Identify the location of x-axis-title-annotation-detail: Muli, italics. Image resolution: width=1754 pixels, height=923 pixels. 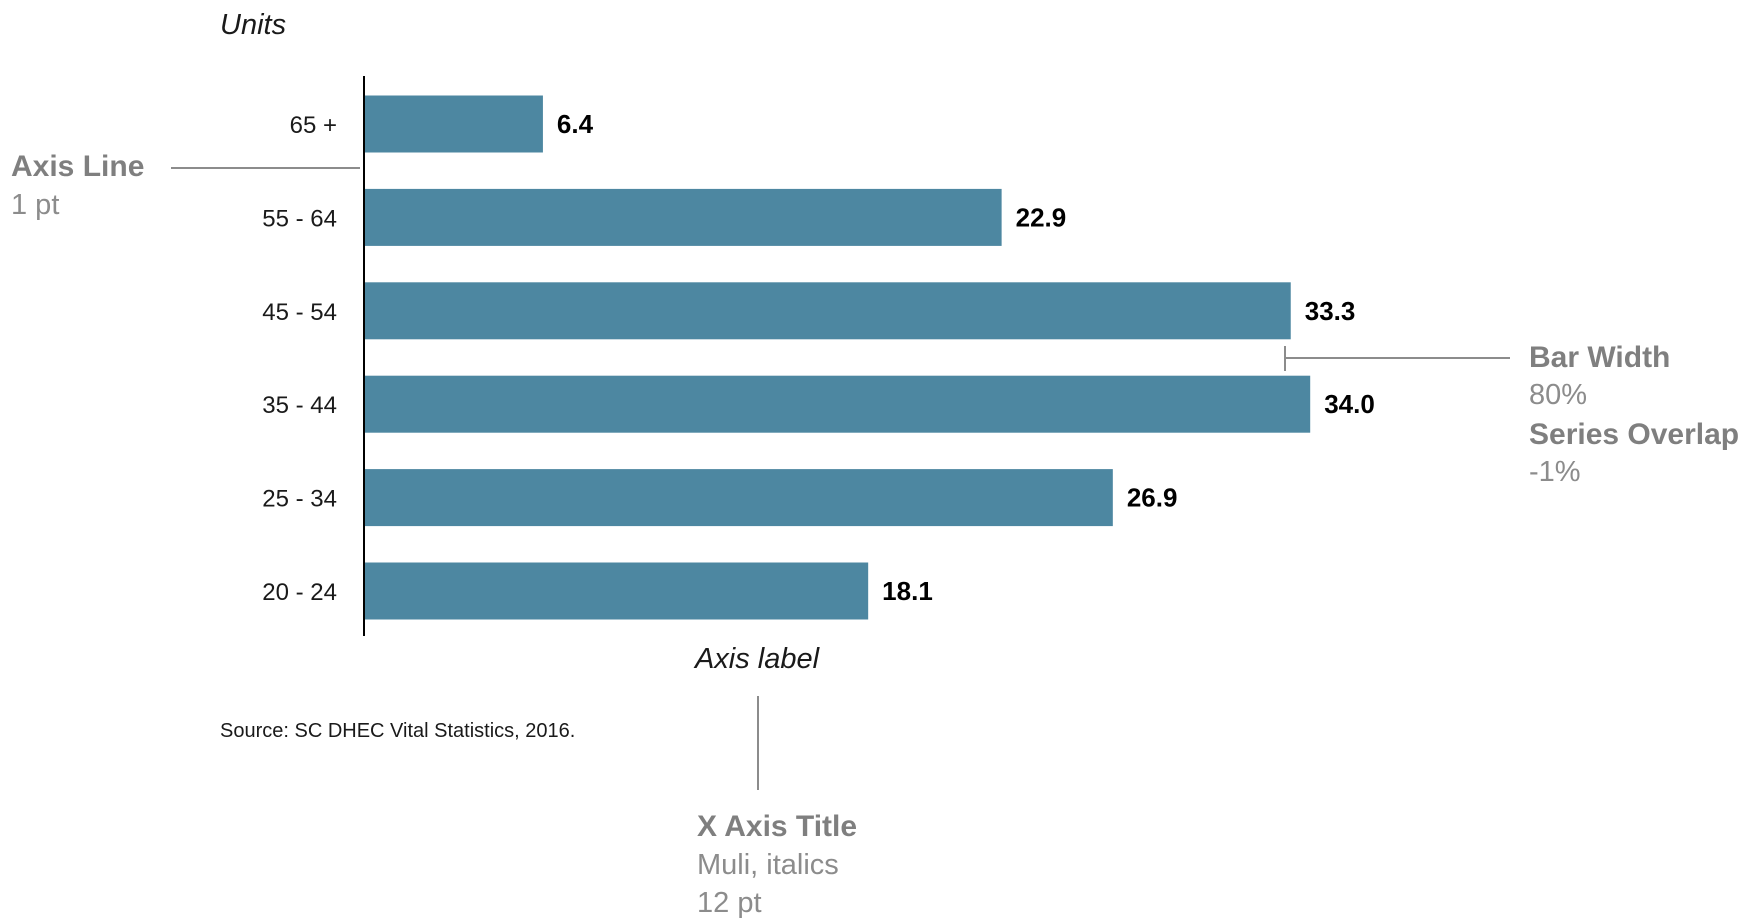
(768, 865).